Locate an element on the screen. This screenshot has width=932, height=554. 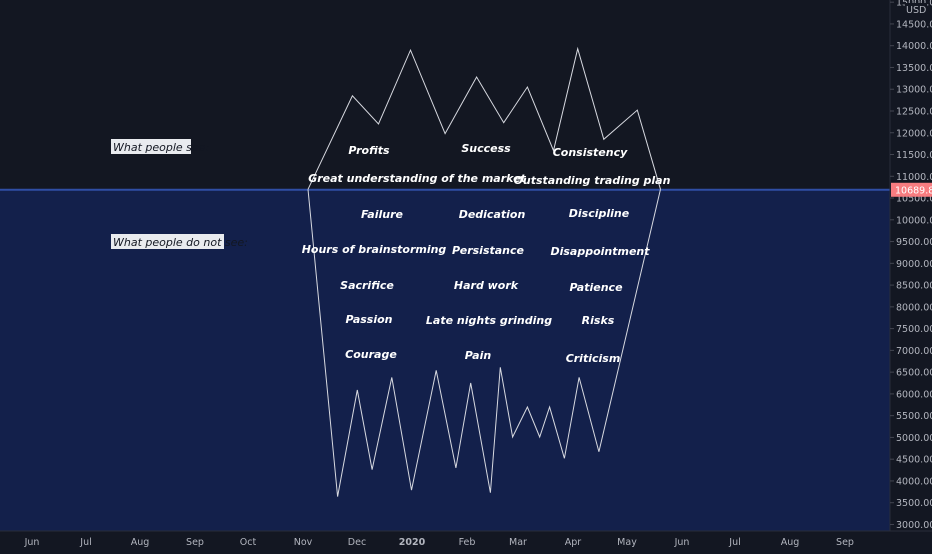
hidden-word: Disappointment is located at coordinates (600, 251).